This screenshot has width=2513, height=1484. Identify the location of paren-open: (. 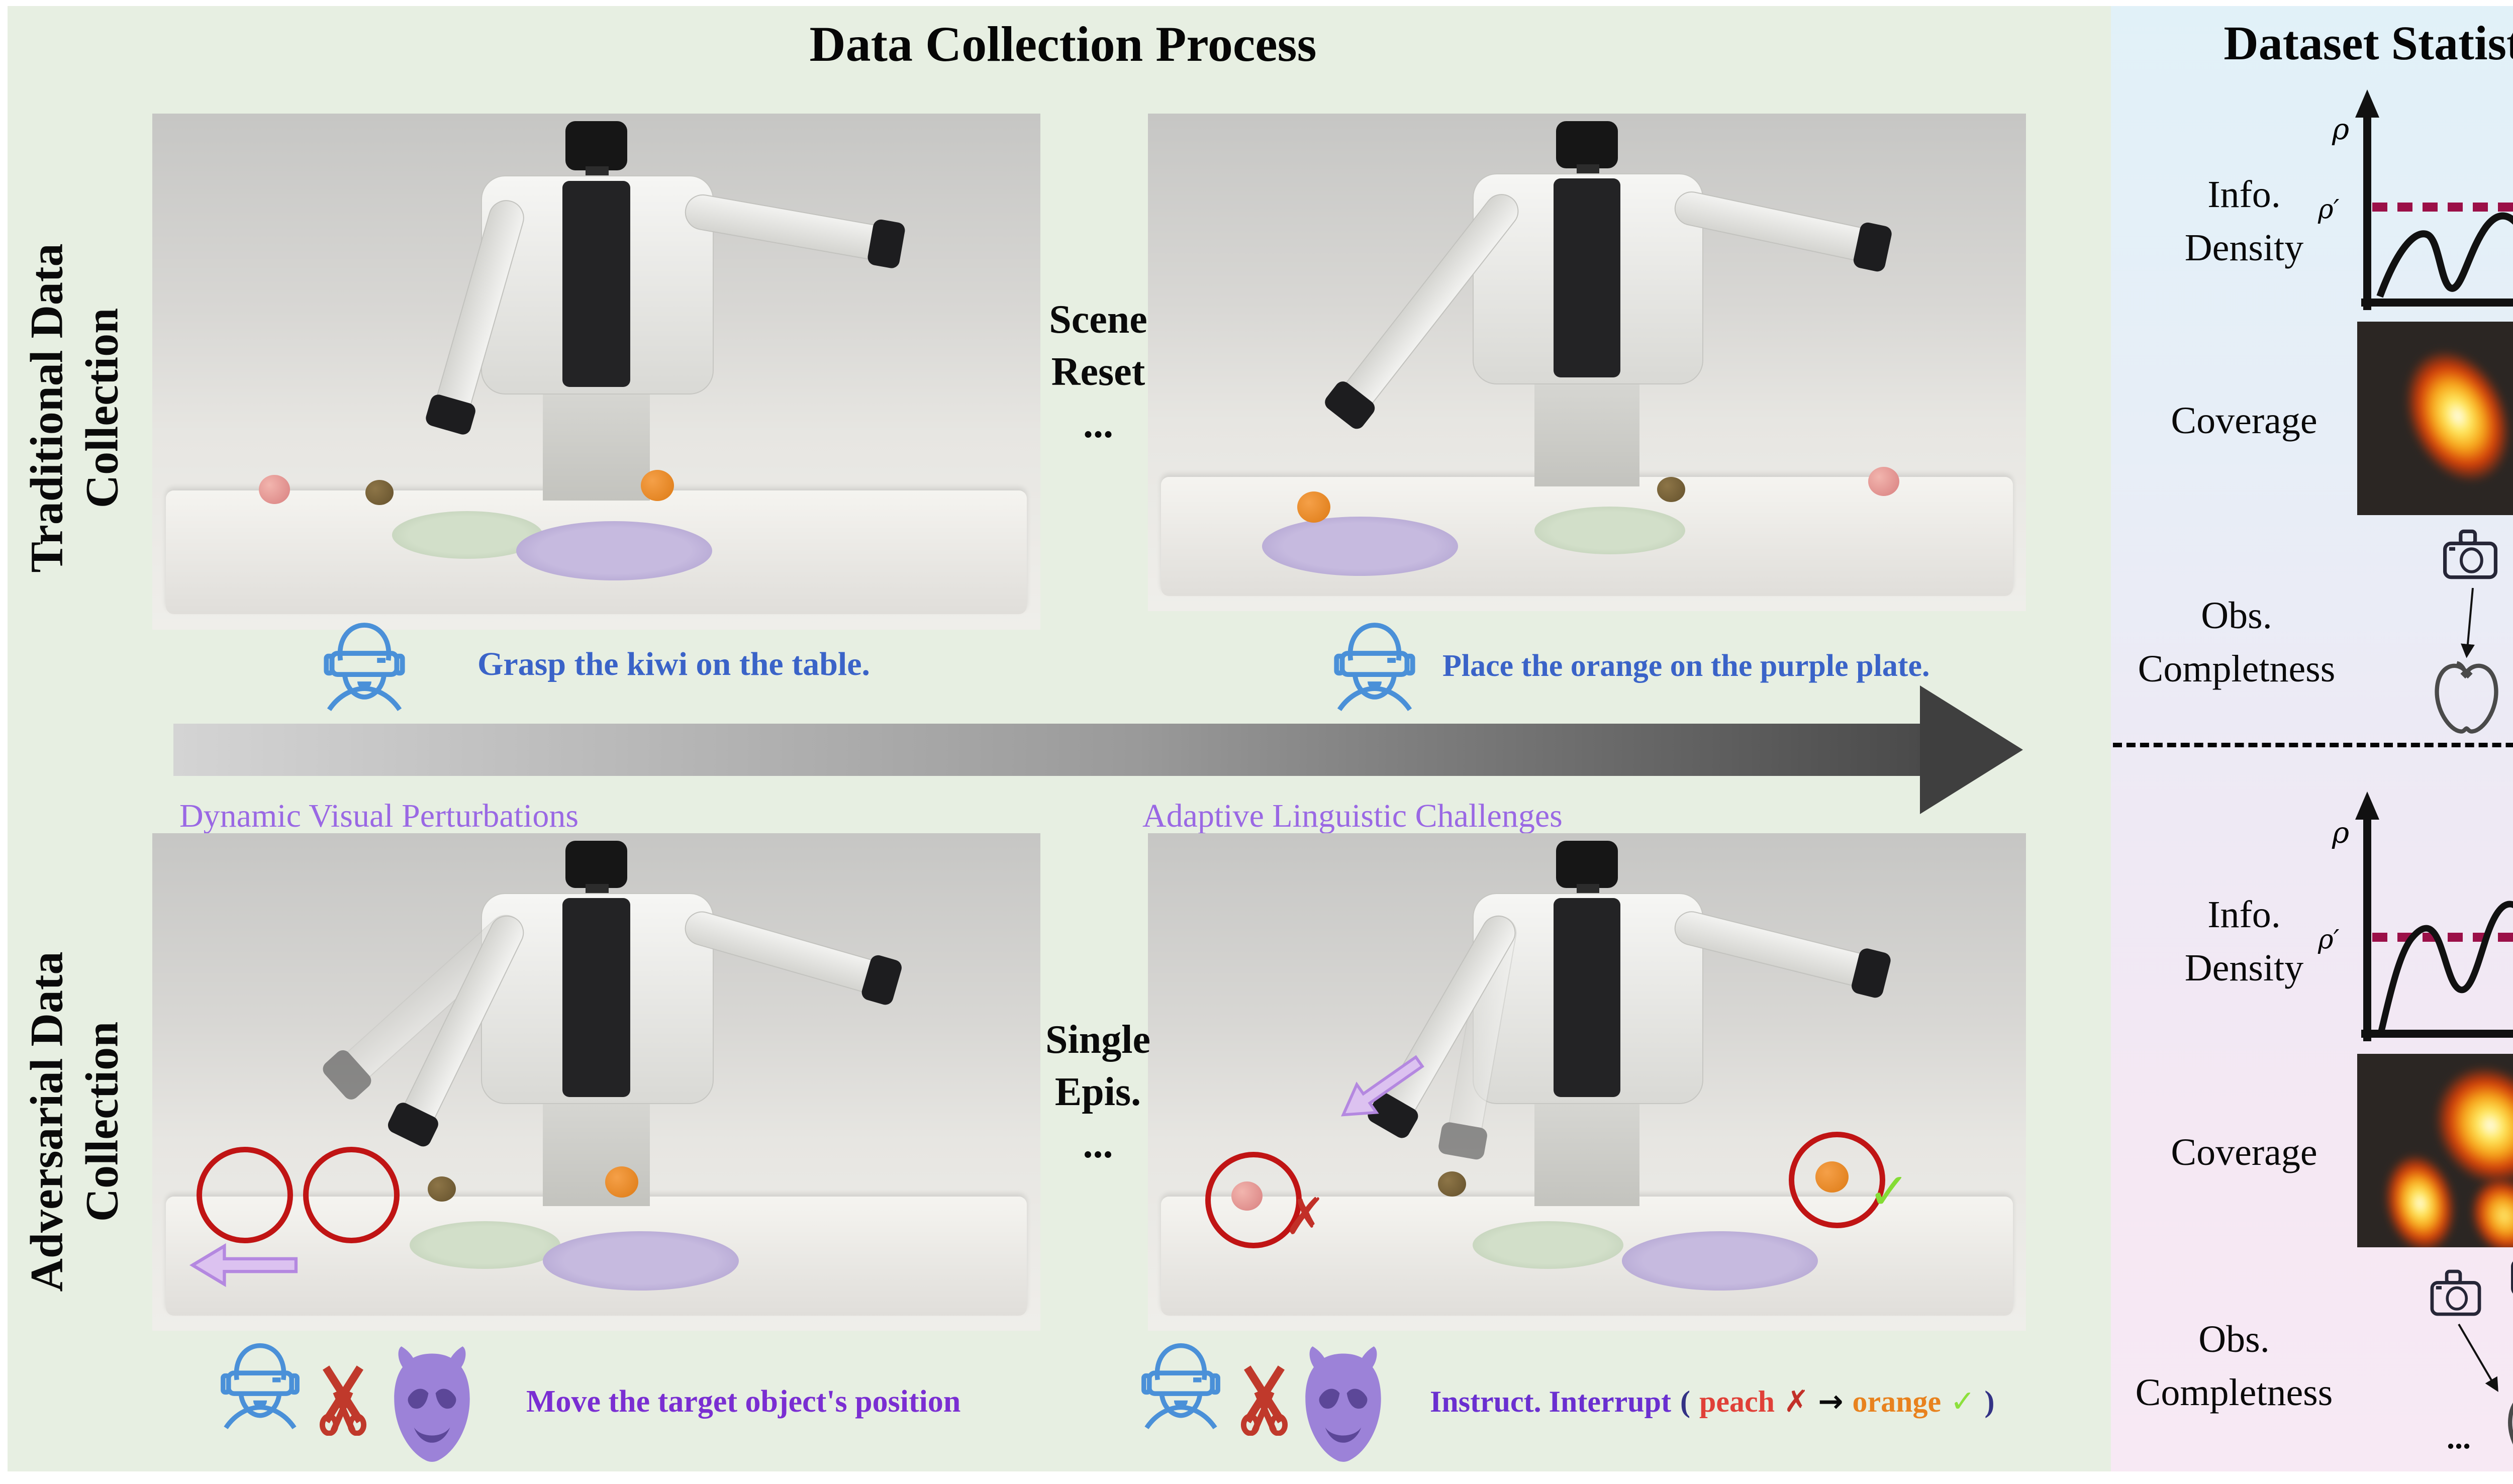
(1685, 1402).